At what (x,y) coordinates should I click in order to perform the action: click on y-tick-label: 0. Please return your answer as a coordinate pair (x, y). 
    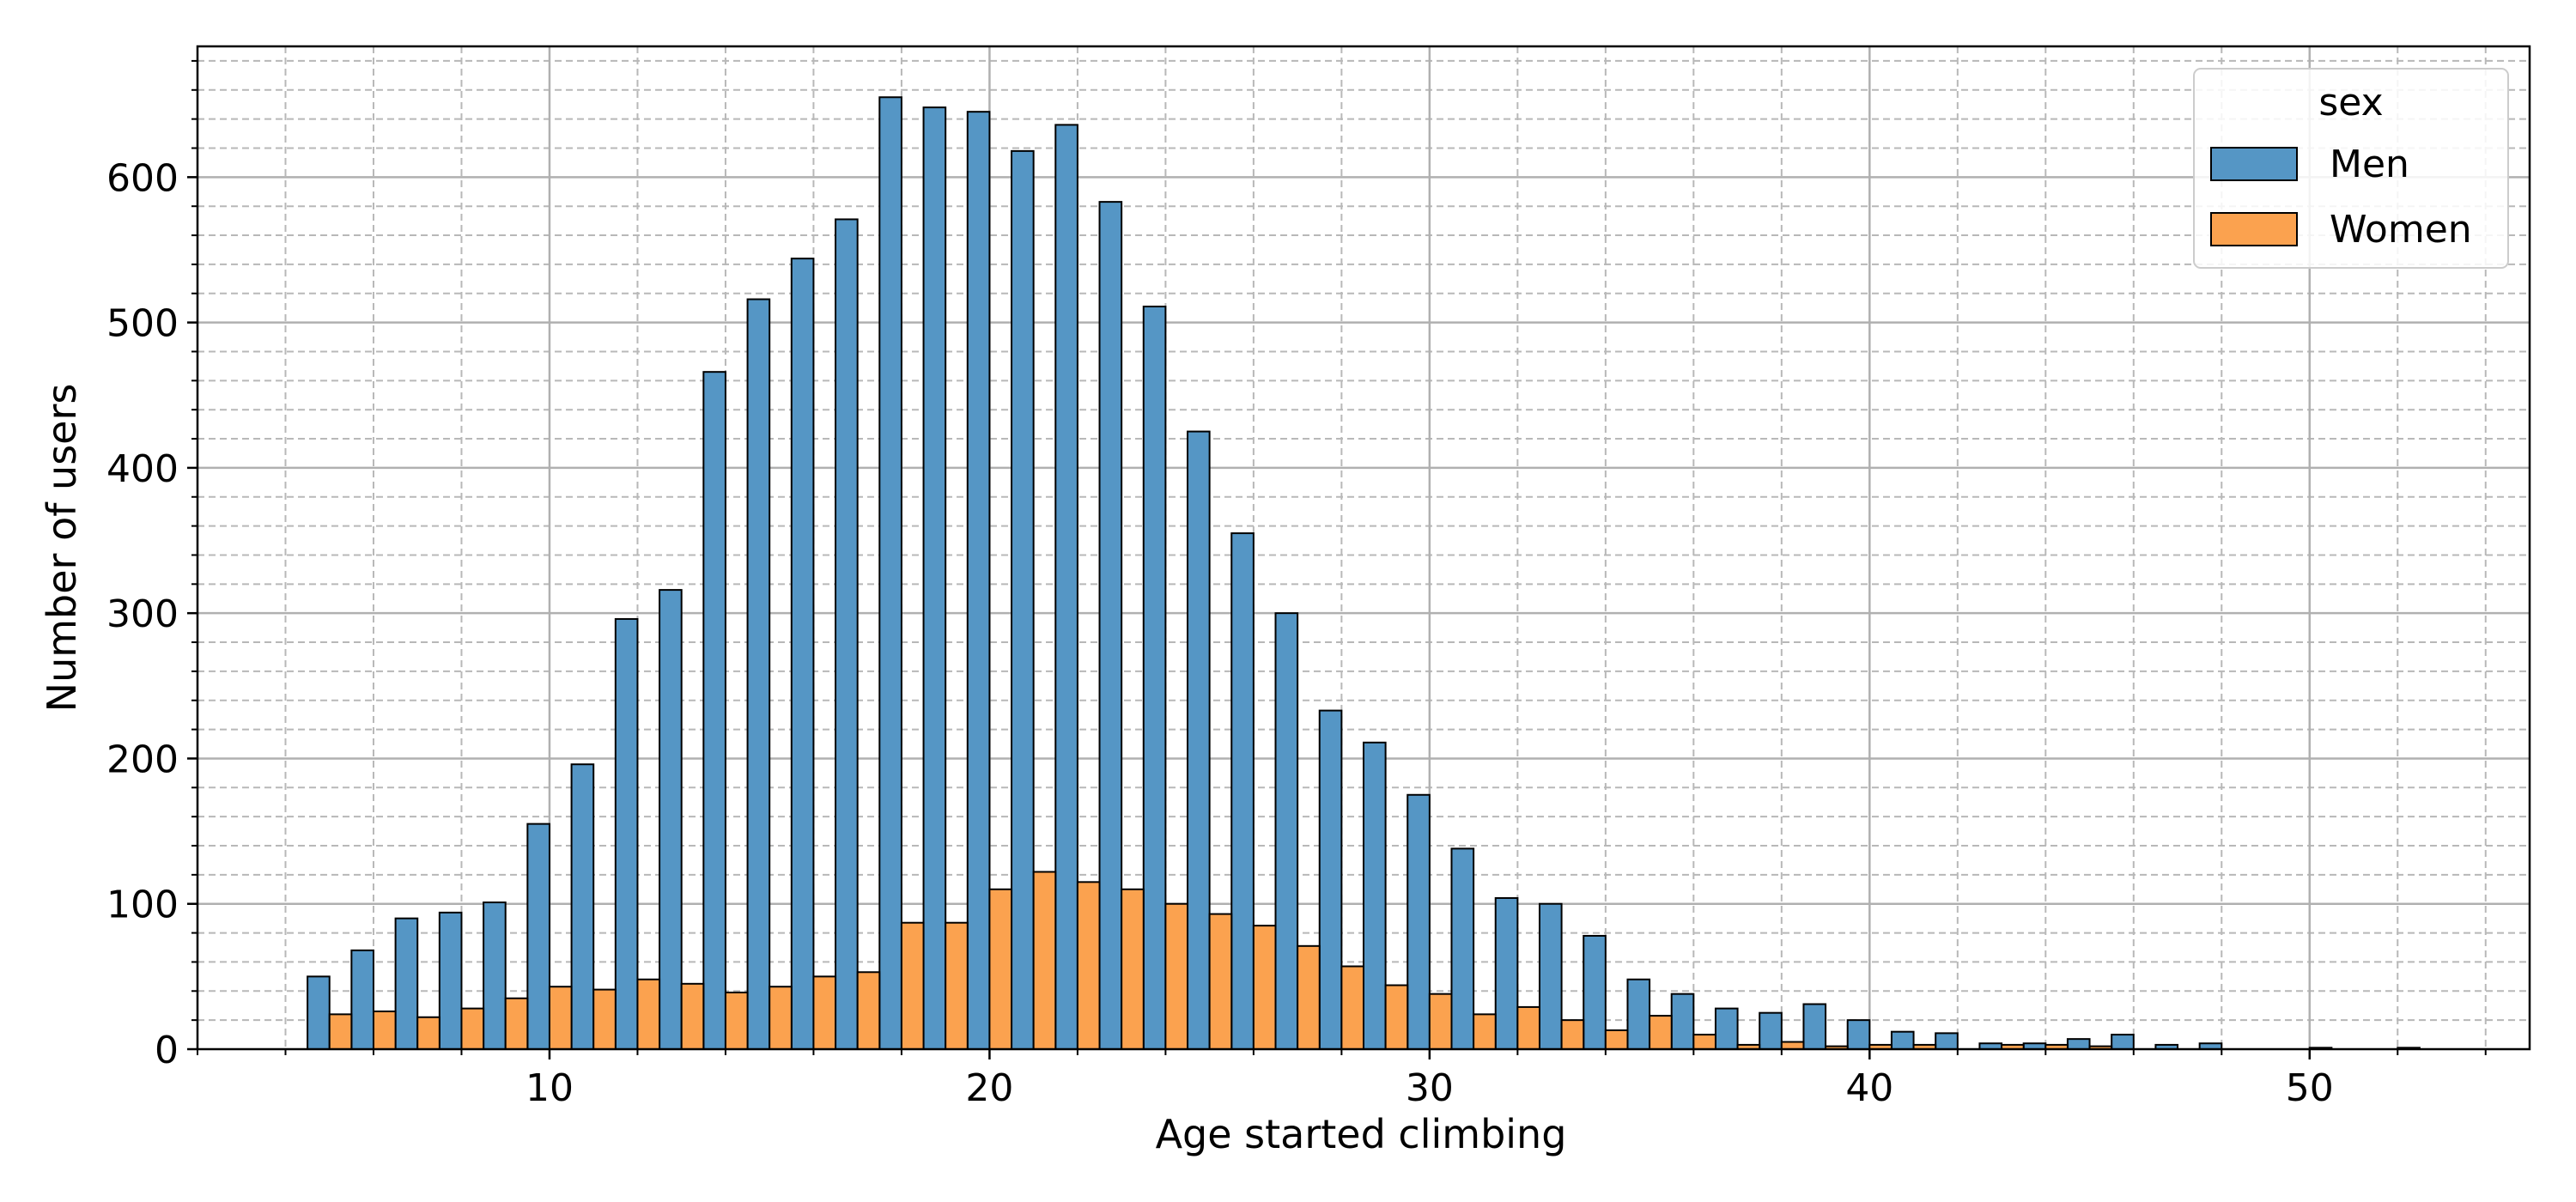
    Looking at the image, I should click on (167, 1050).